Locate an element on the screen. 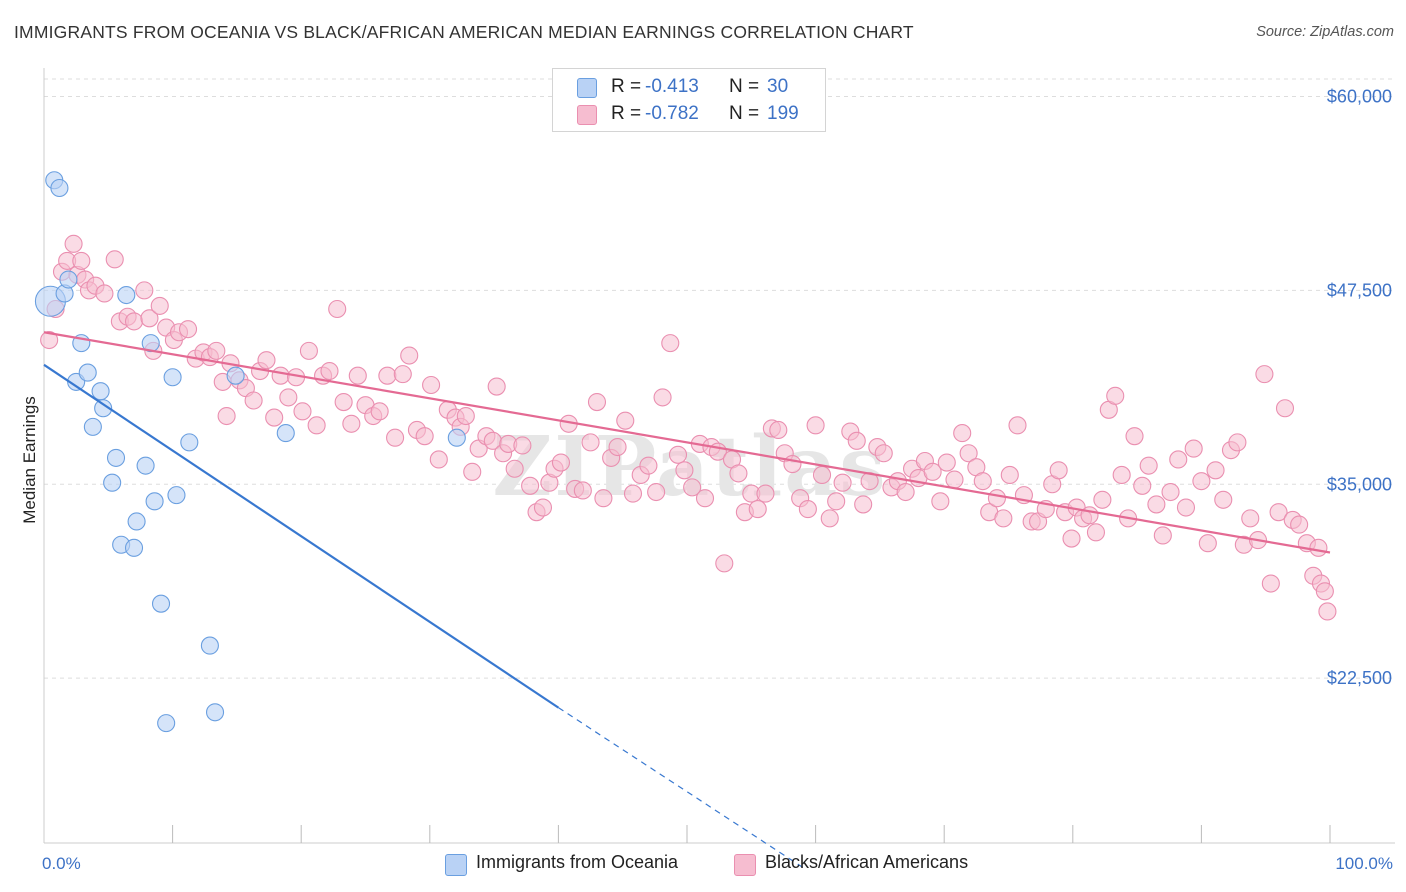 The image size is (1406, 892). correlation-legend: R = -0.413 N = 30 R = -0.782 N = 199 is located at coordinates (689, 100).